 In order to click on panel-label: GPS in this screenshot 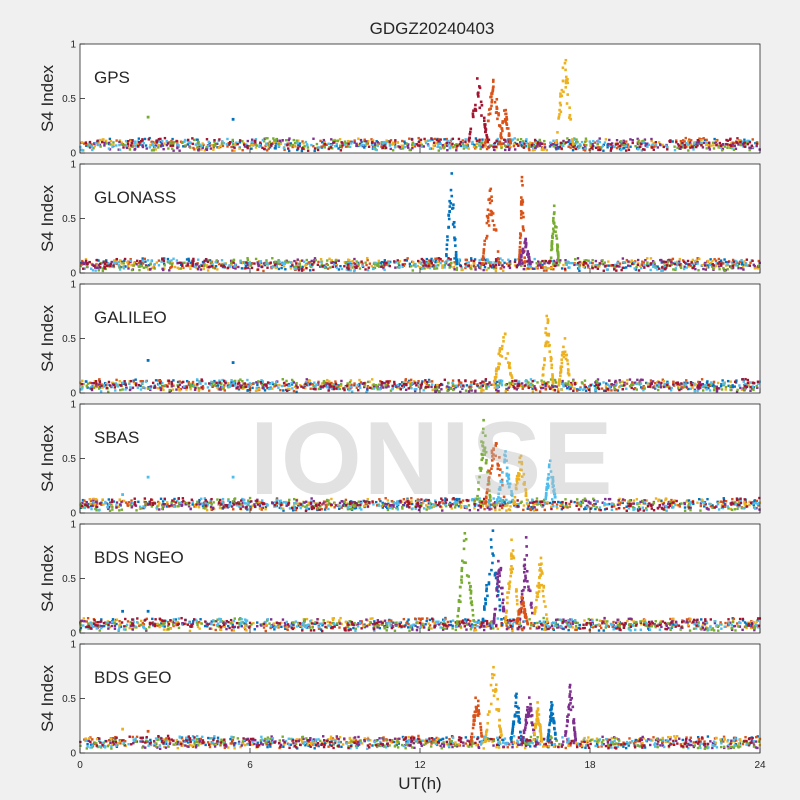, I will do `click(112, 77)`.